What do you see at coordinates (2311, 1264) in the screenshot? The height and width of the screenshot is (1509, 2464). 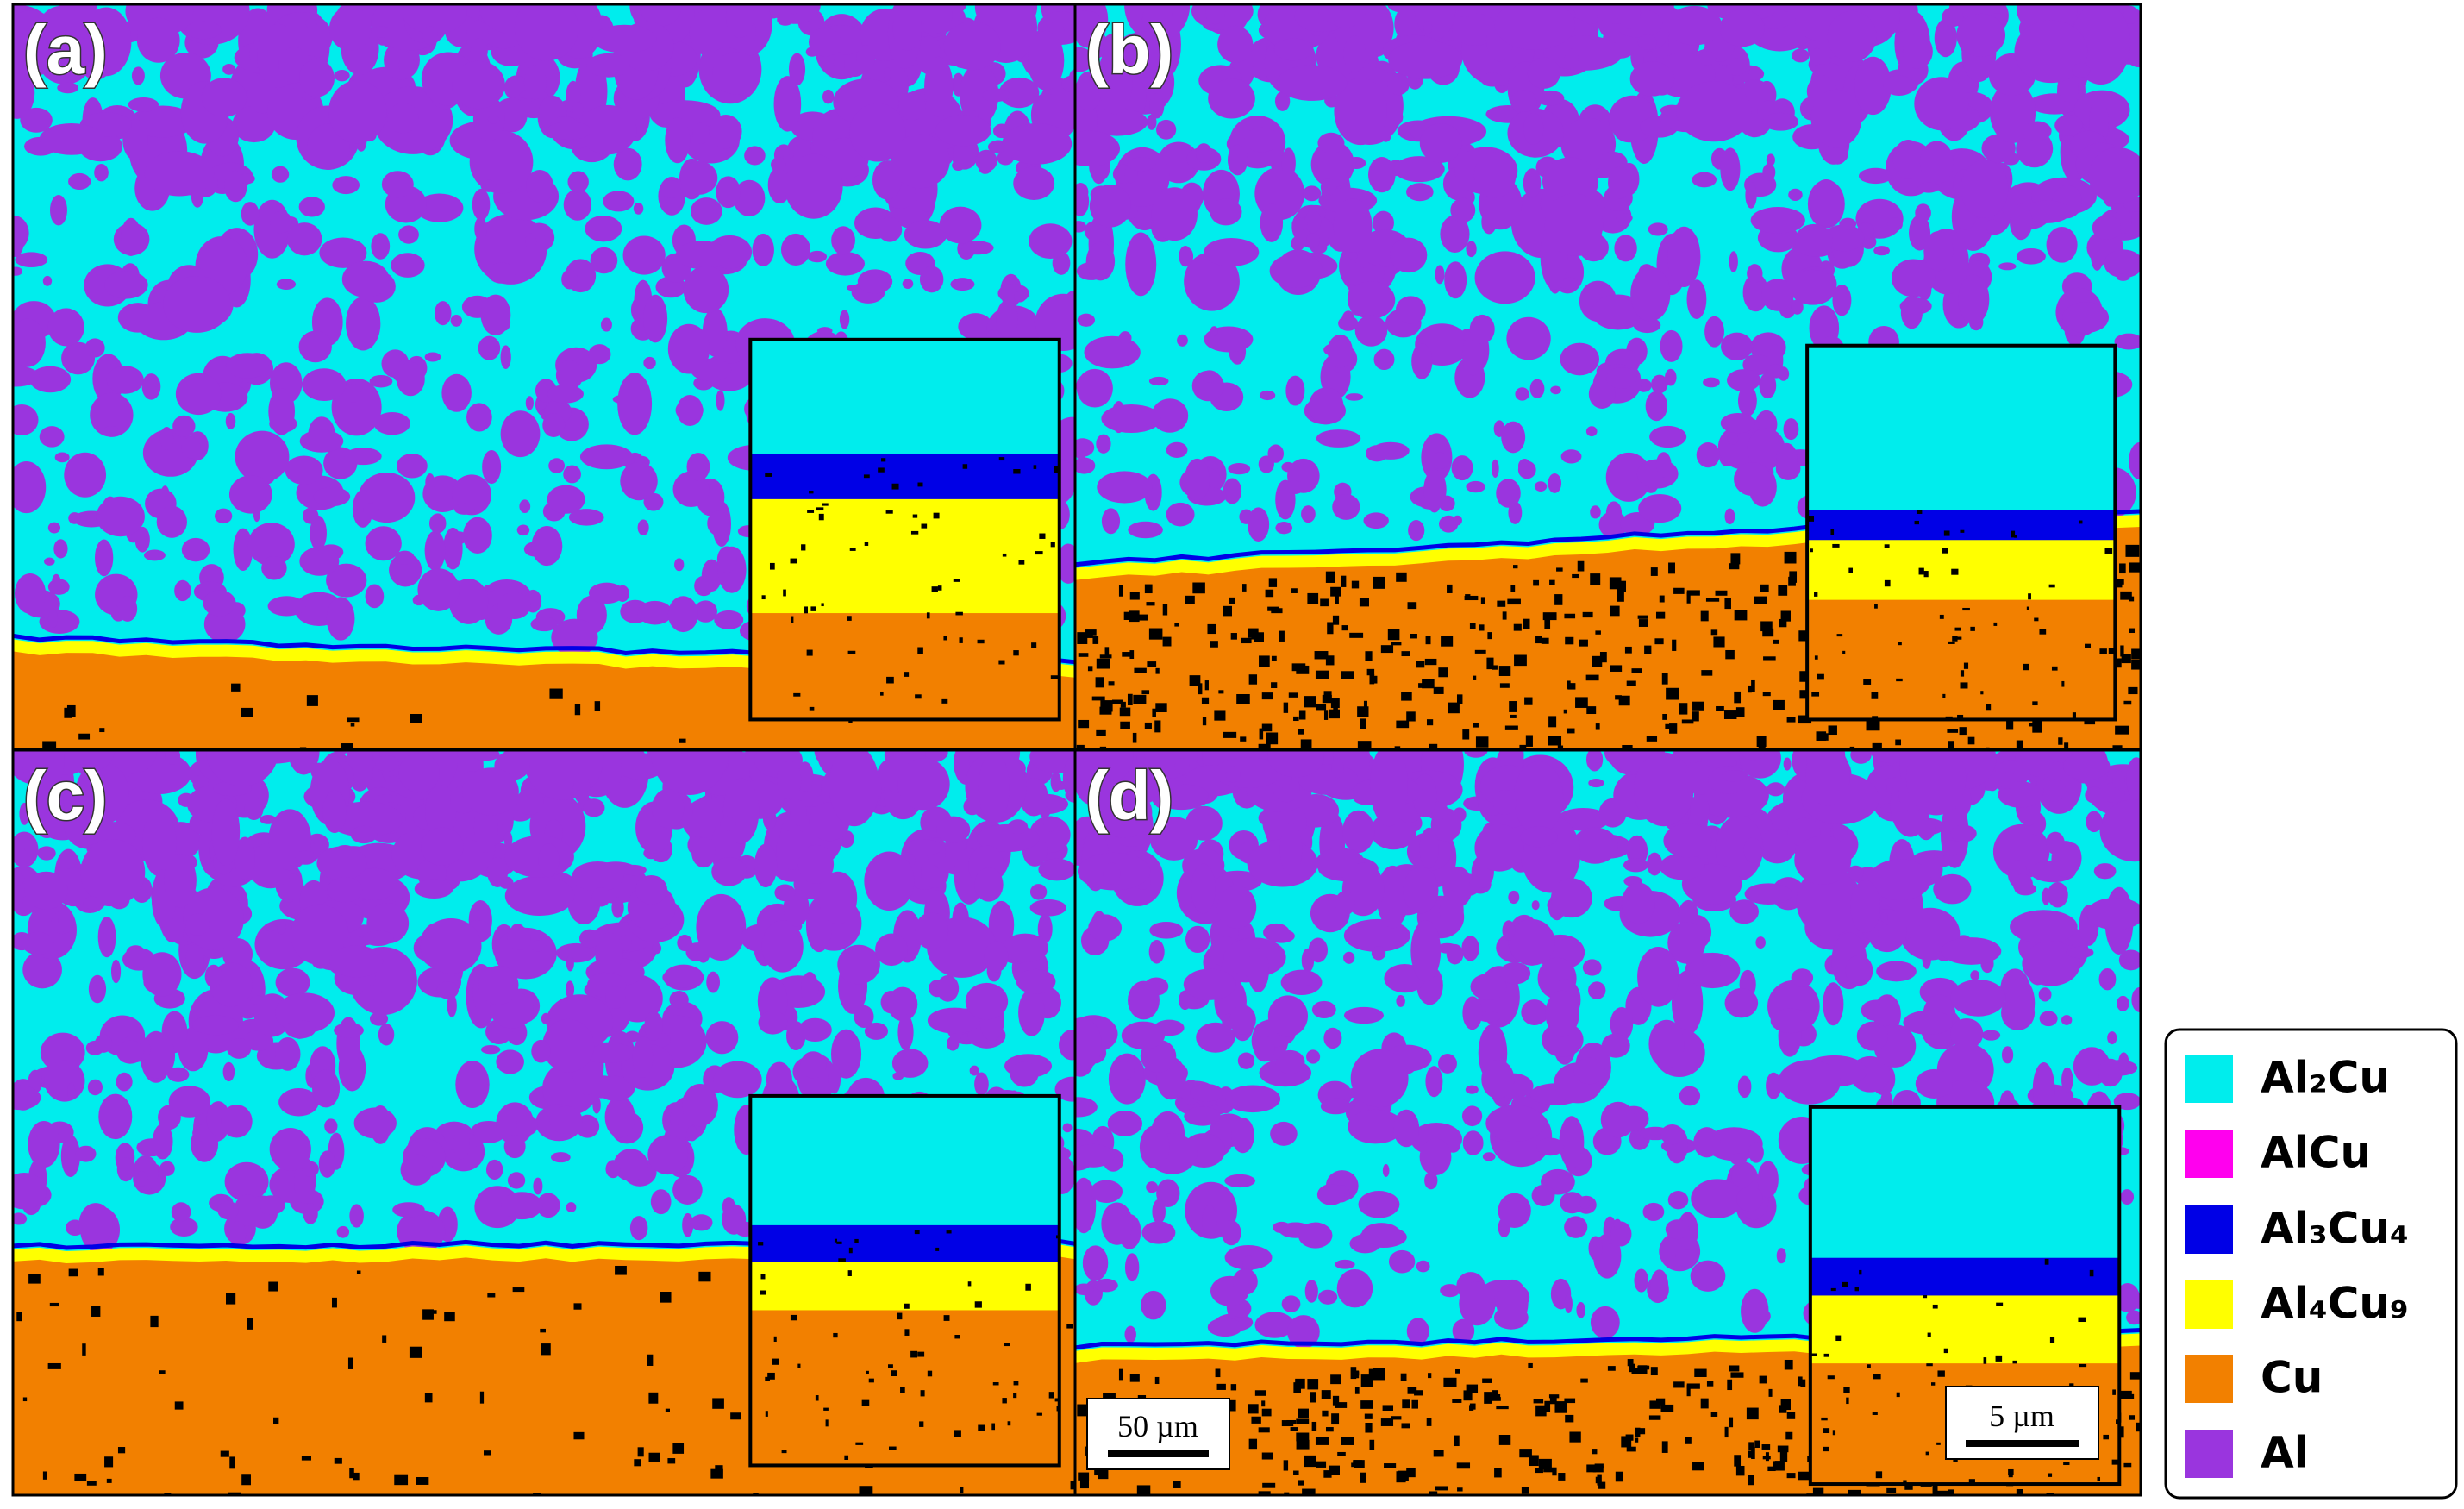 I see `legend-box` at bounding box center [2311, 1264].